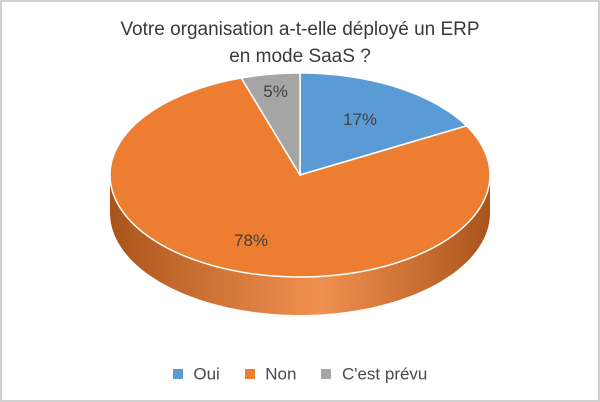 The image size is (600, 402). I want to click on legend-item-oui: Oui, so click(196, 374).